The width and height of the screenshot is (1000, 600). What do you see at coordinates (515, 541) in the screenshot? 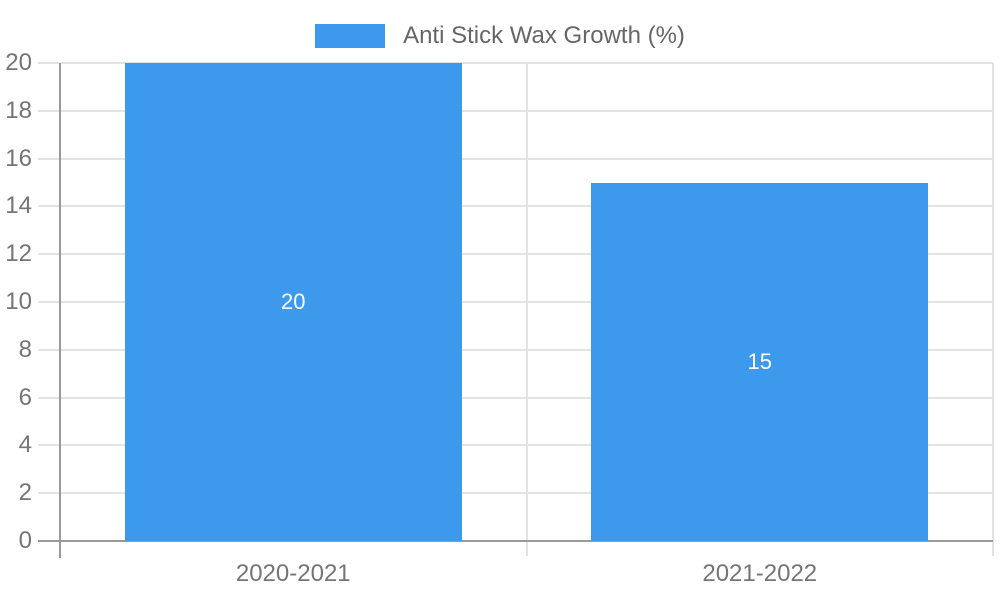
I see `x-axis-line` at bounding box center [515, 541].